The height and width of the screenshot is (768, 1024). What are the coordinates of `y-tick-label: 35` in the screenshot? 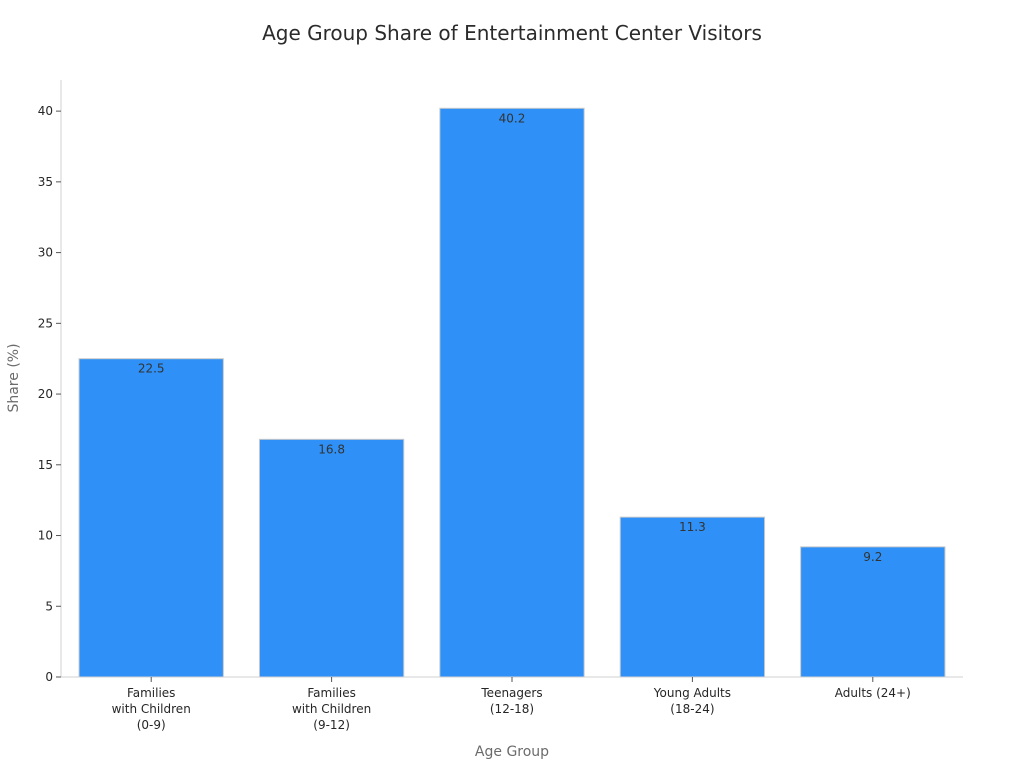 It's located at (45, 182).